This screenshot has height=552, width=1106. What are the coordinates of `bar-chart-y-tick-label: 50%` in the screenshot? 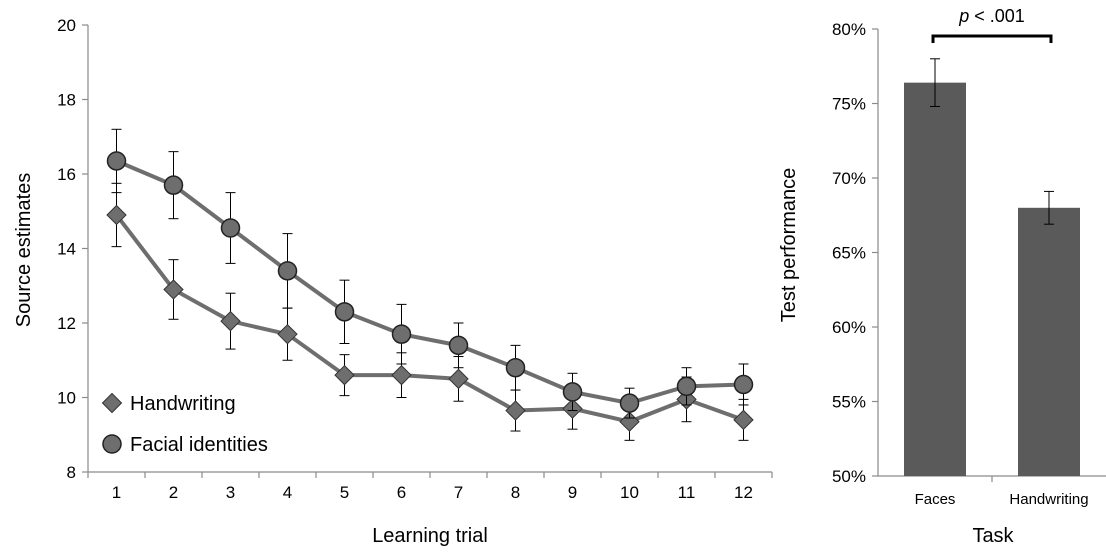 It's located at (849, 476).